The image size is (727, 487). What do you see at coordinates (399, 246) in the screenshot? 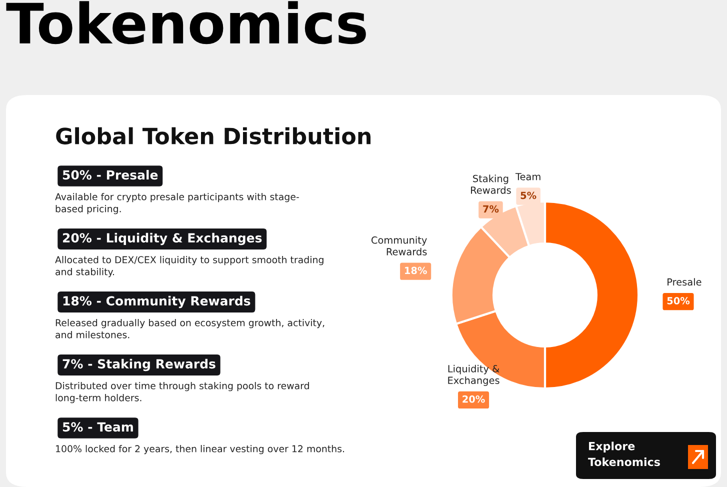
I see `slice-label: Community Rewards` at bounding box center [399, 246].